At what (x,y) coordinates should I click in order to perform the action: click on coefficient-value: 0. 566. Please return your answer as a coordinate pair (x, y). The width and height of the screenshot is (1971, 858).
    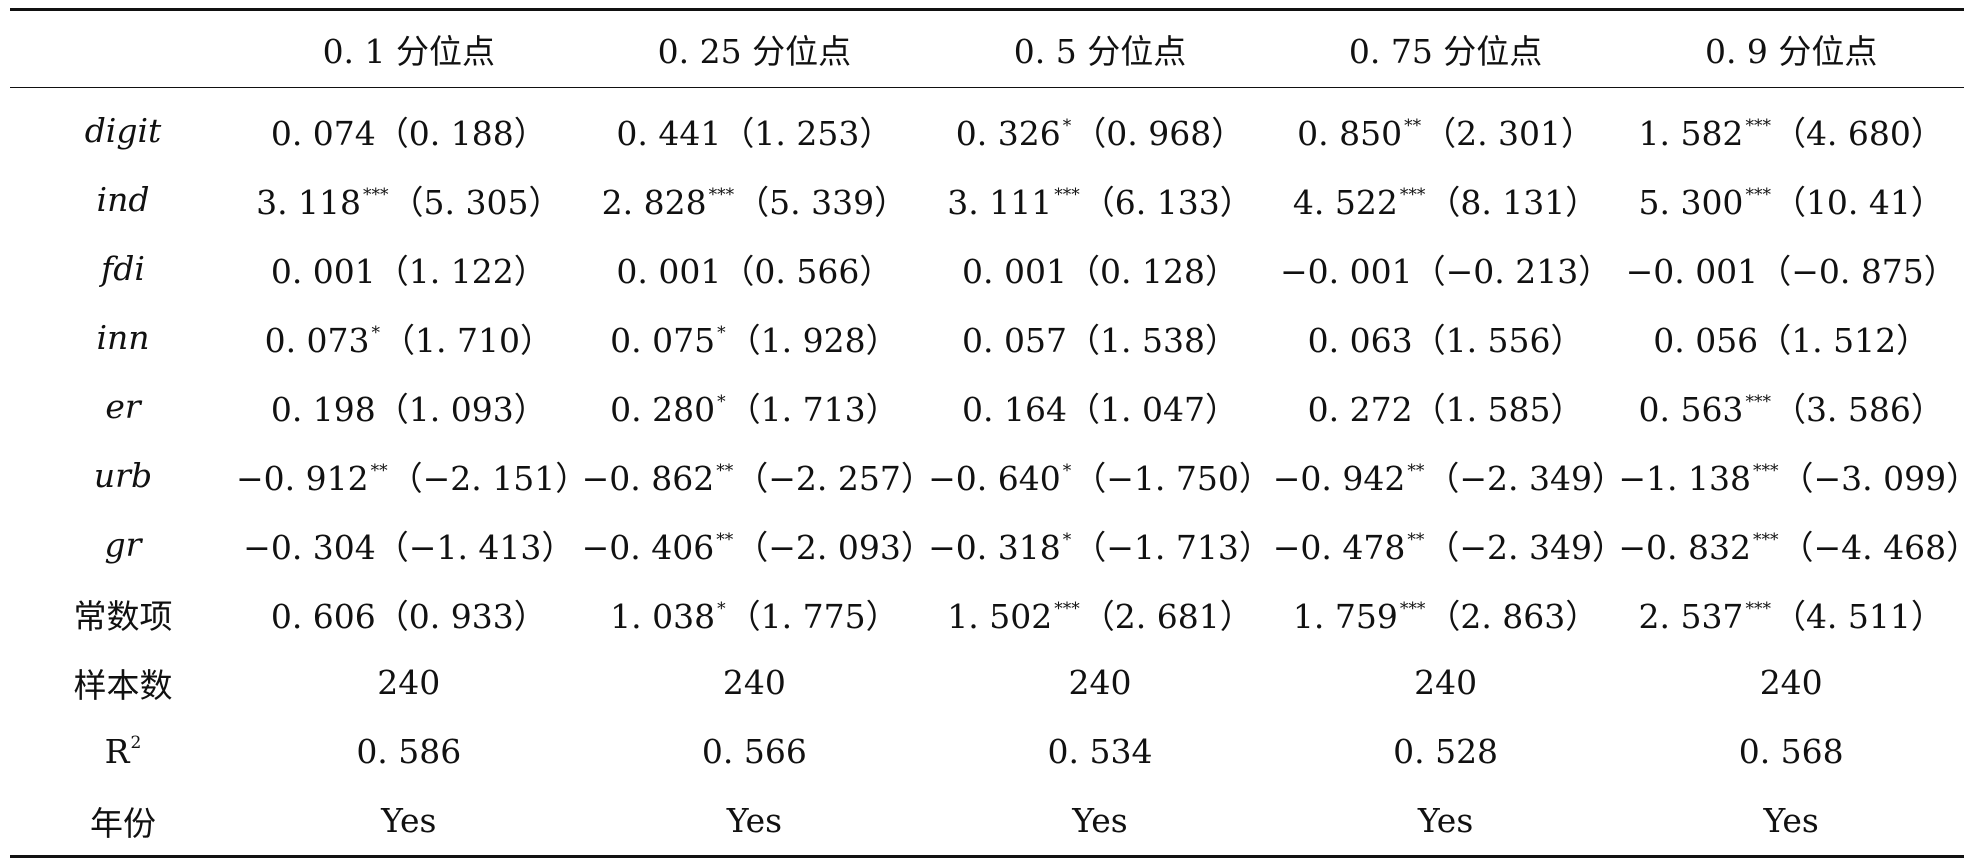
    Looking at the image, I should click on (754, 751).